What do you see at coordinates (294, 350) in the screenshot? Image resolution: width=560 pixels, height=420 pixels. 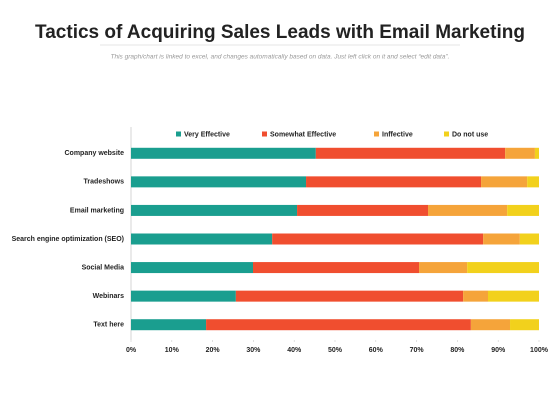 I see `x-tick-label: 40%` at bounding box center [294, 350].